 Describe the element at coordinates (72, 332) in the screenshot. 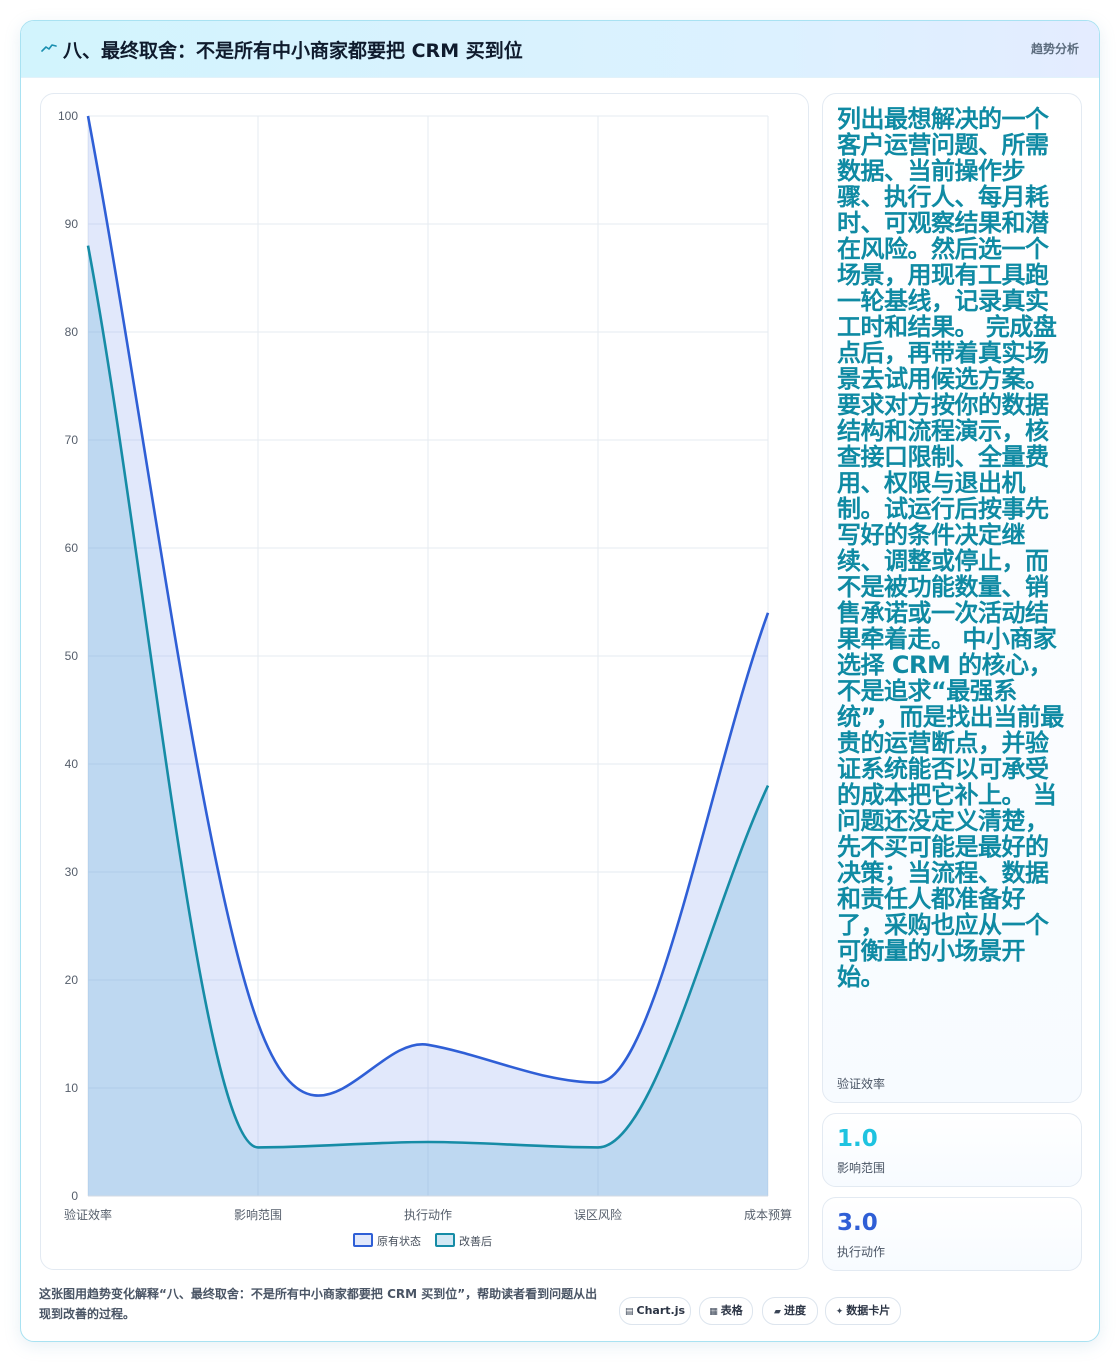

I see `y-tick-label: 80` at that location.